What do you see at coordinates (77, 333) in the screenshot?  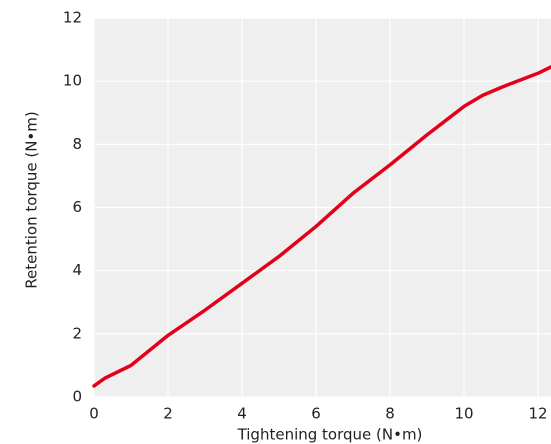 I see `y-tick-label: 2` at bounding box center [77, 333].